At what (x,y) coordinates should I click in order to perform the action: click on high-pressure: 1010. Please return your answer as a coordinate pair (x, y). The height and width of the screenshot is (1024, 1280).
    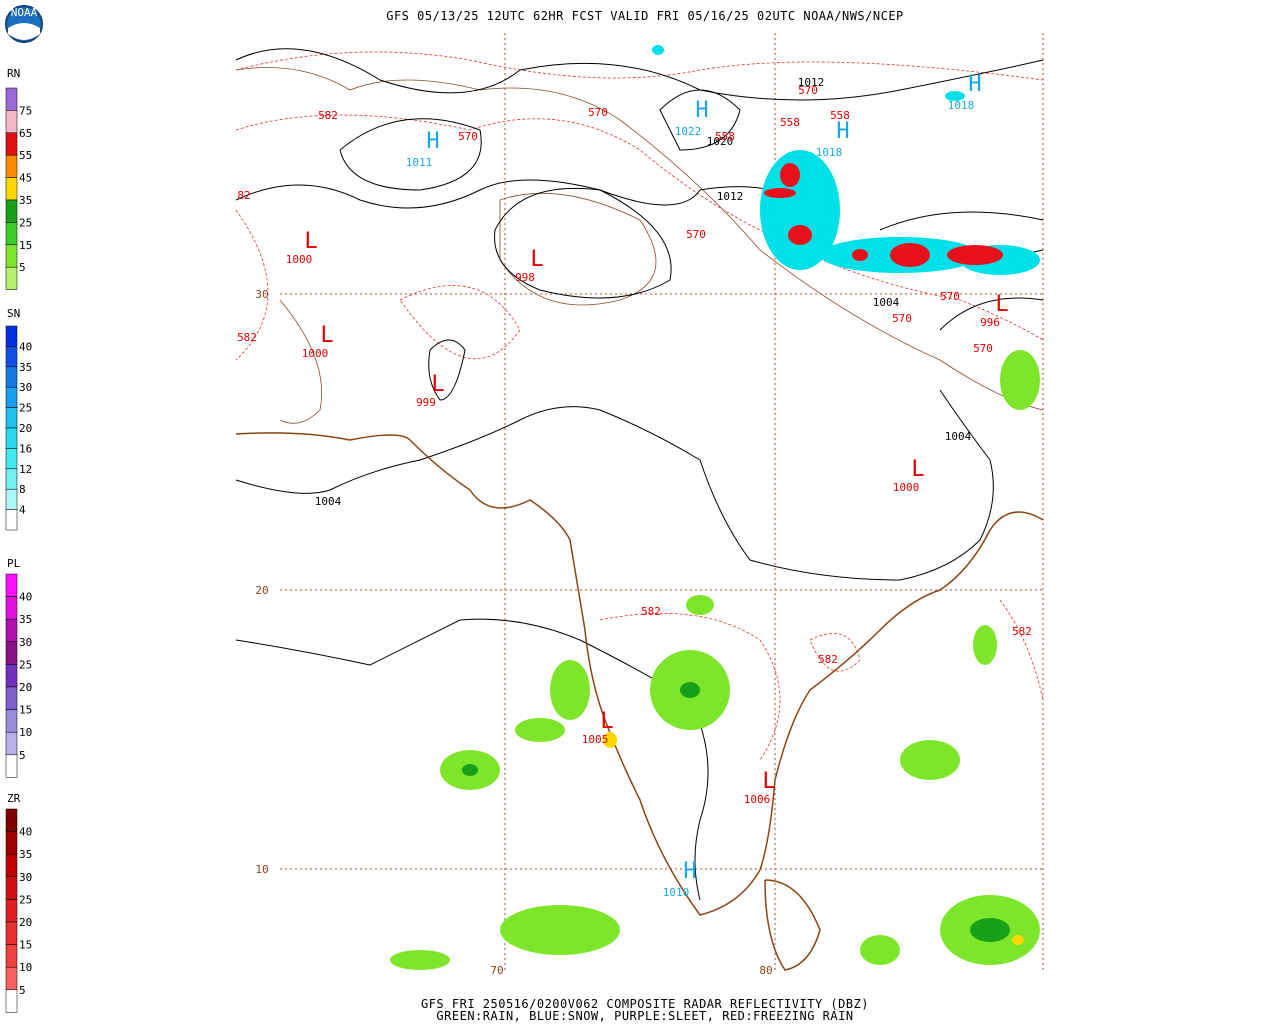
    Looking at the image, I should click on (676, 892).